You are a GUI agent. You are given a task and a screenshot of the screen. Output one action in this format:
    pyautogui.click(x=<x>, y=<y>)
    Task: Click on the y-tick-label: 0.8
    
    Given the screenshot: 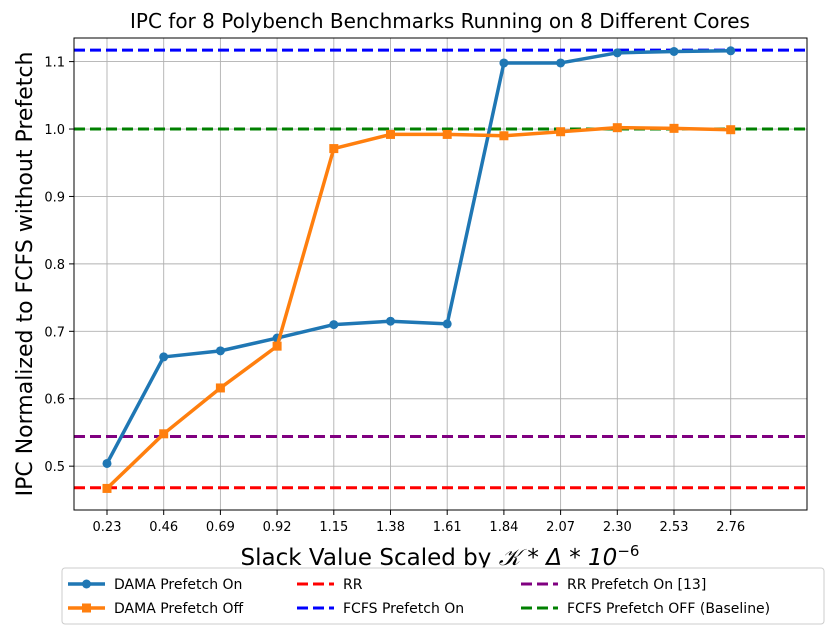 What is the action you would take?
    pyautogui.click(x=54, y=265)
    